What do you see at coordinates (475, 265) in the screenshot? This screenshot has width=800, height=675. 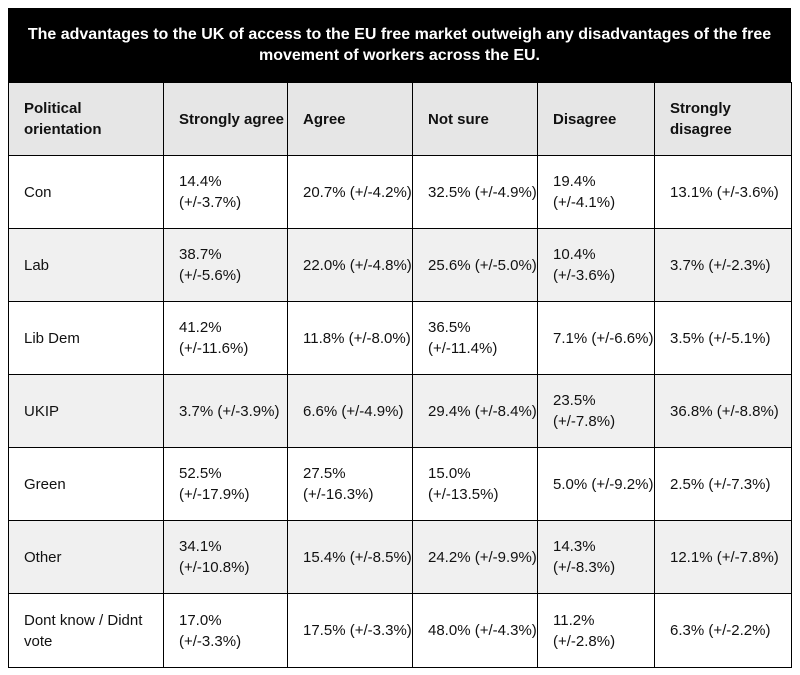 I see `table-cell: 25.6% (+/-5.0%)` at bounding box center [475, 265].